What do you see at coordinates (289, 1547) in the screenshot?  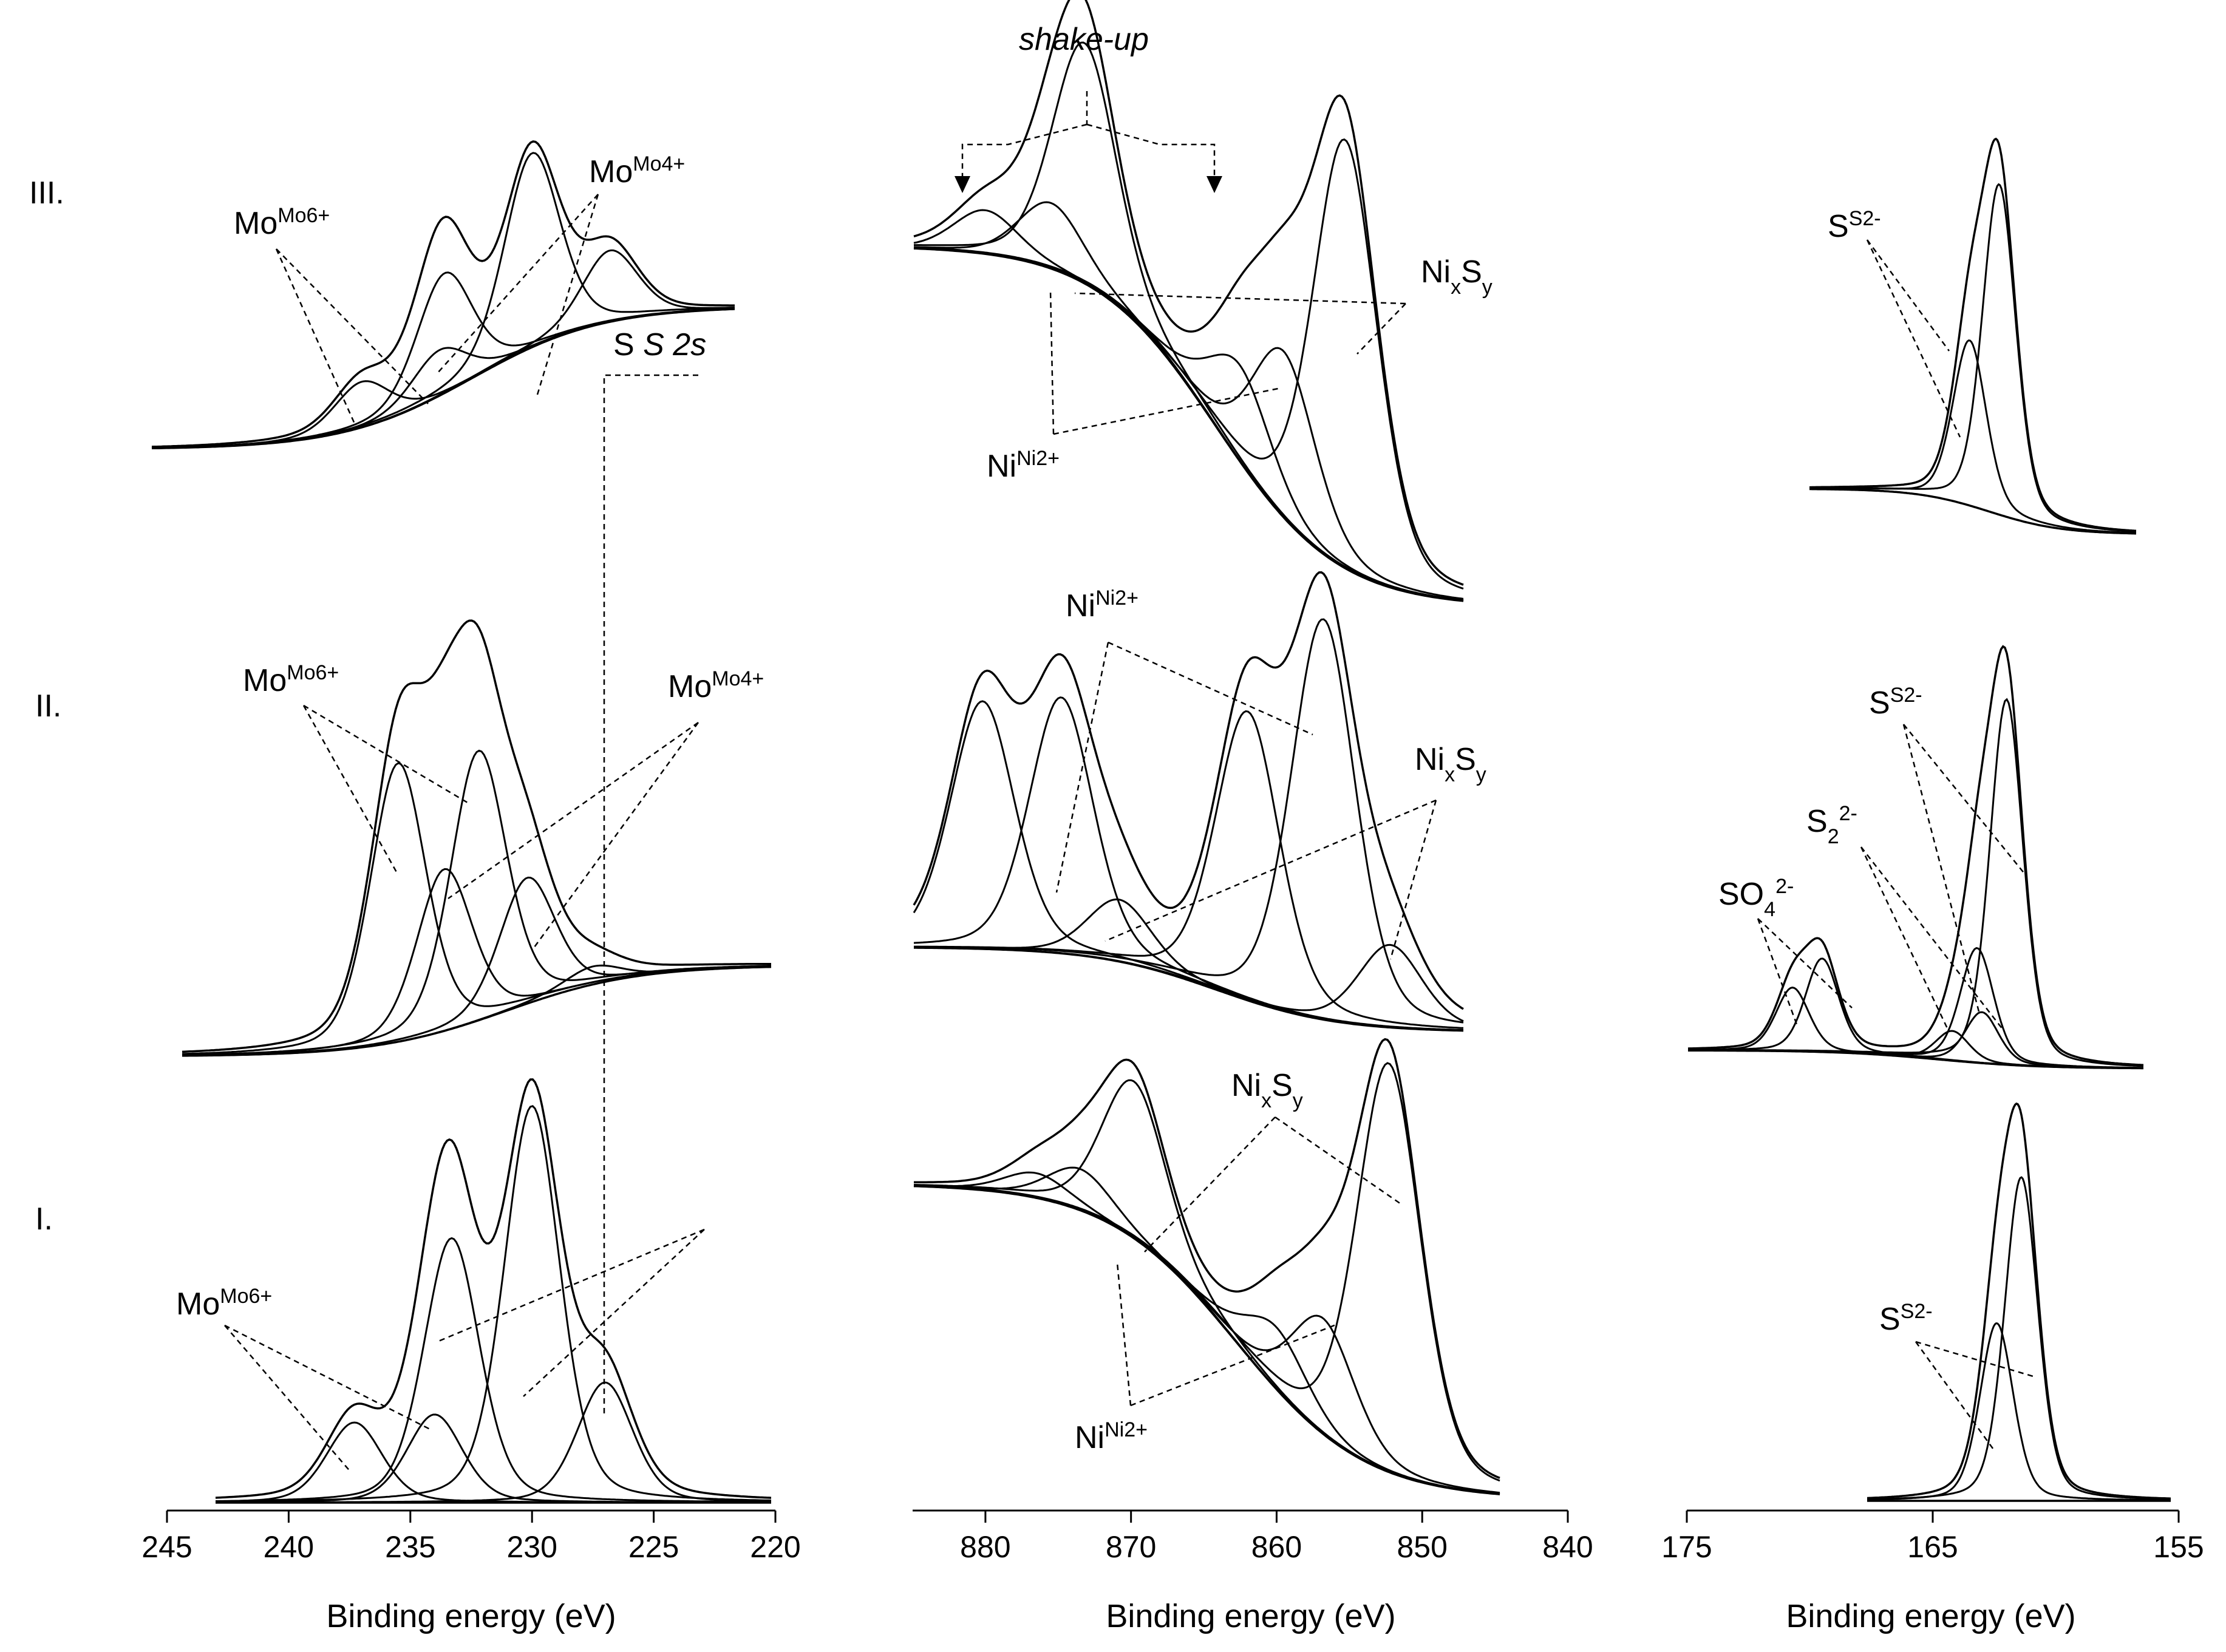 I see `tick-label: 240` at bounding box center [289, 1547].